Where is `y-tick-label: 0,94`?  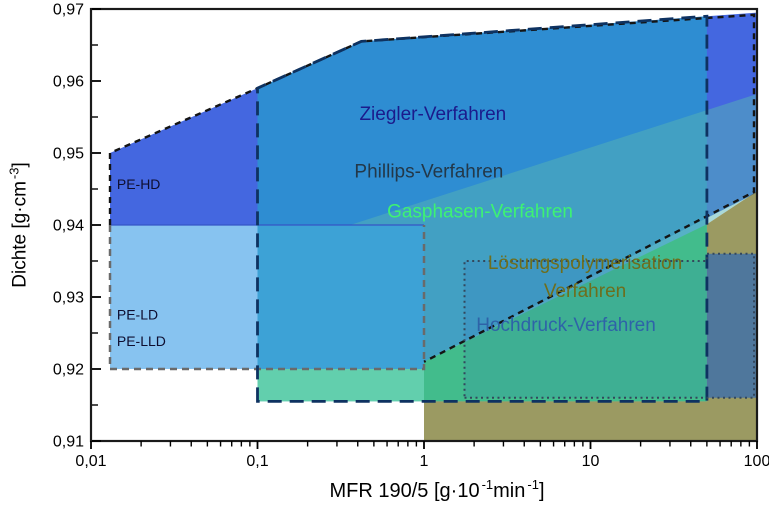 y-tick-label: 0,94 is located at coordinates (68, 226).